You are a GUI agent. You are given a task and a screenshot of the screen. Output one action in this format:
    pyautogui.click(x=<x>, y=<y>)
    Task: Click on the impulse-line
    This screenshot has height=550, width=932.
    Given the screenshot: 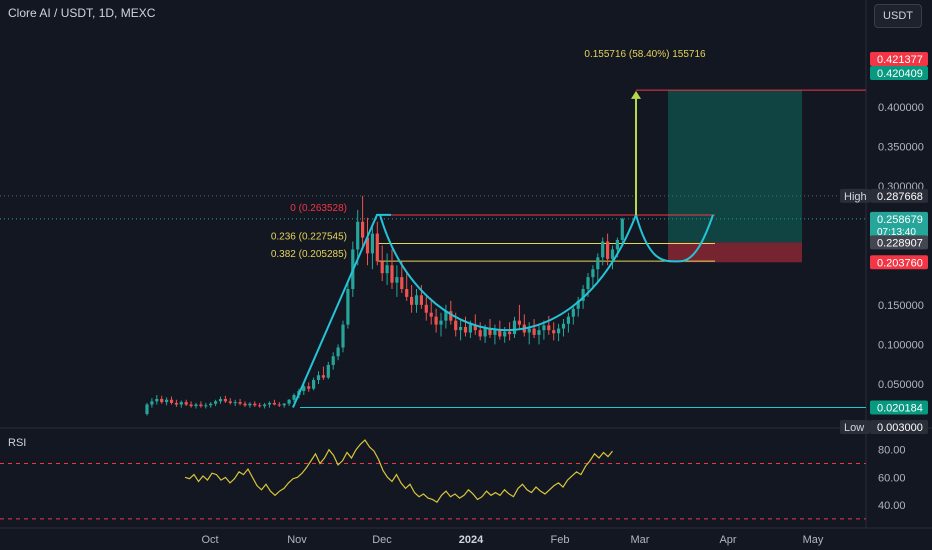 What is the action you would take?
    pyautogui.click(x=341, y=310)
    